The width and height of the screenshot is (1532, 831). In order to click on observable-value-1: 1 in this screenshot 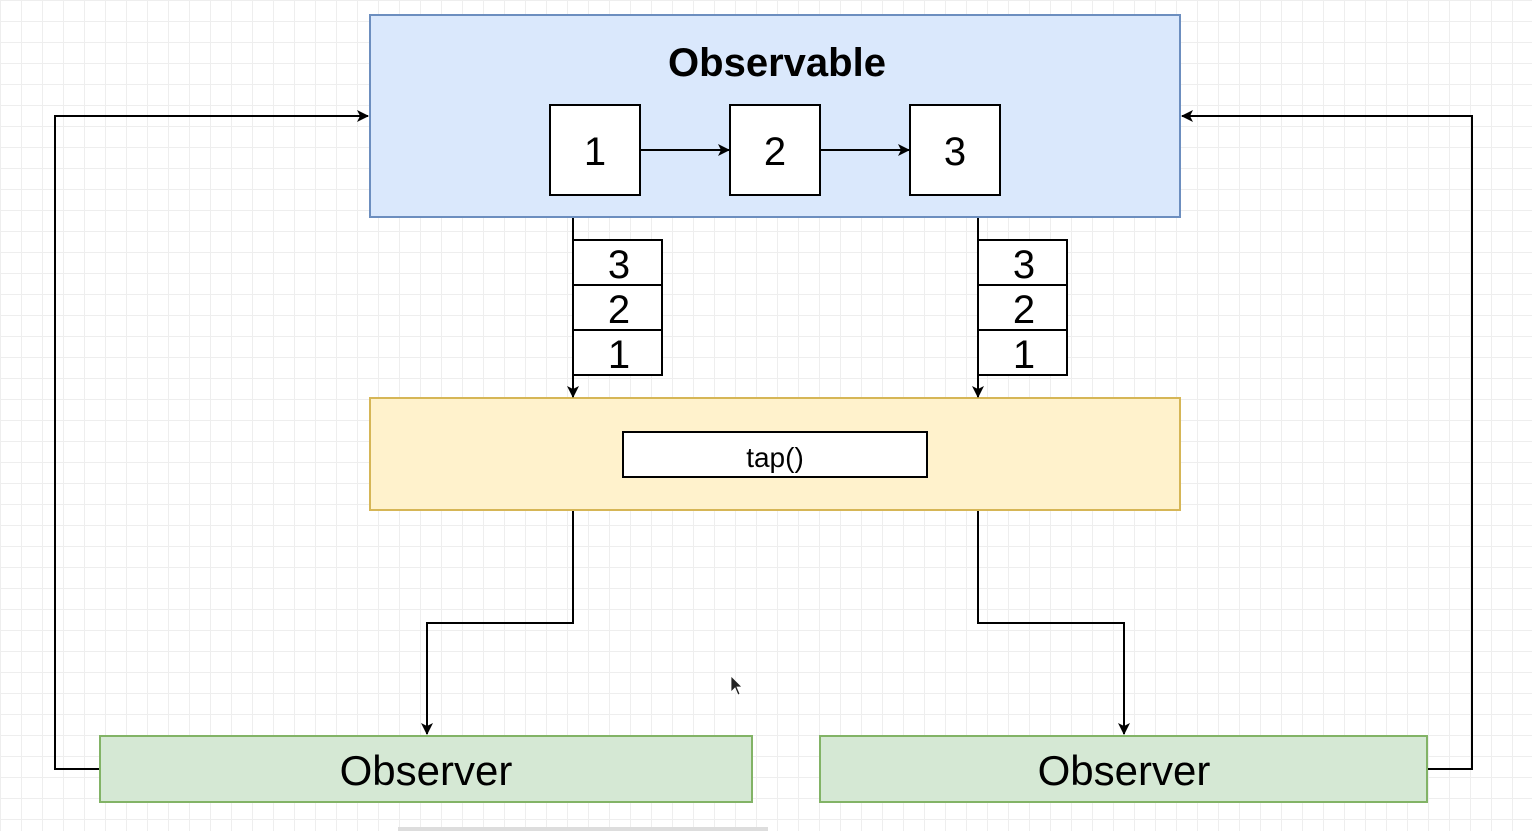, I will do `click(595, 150)`.